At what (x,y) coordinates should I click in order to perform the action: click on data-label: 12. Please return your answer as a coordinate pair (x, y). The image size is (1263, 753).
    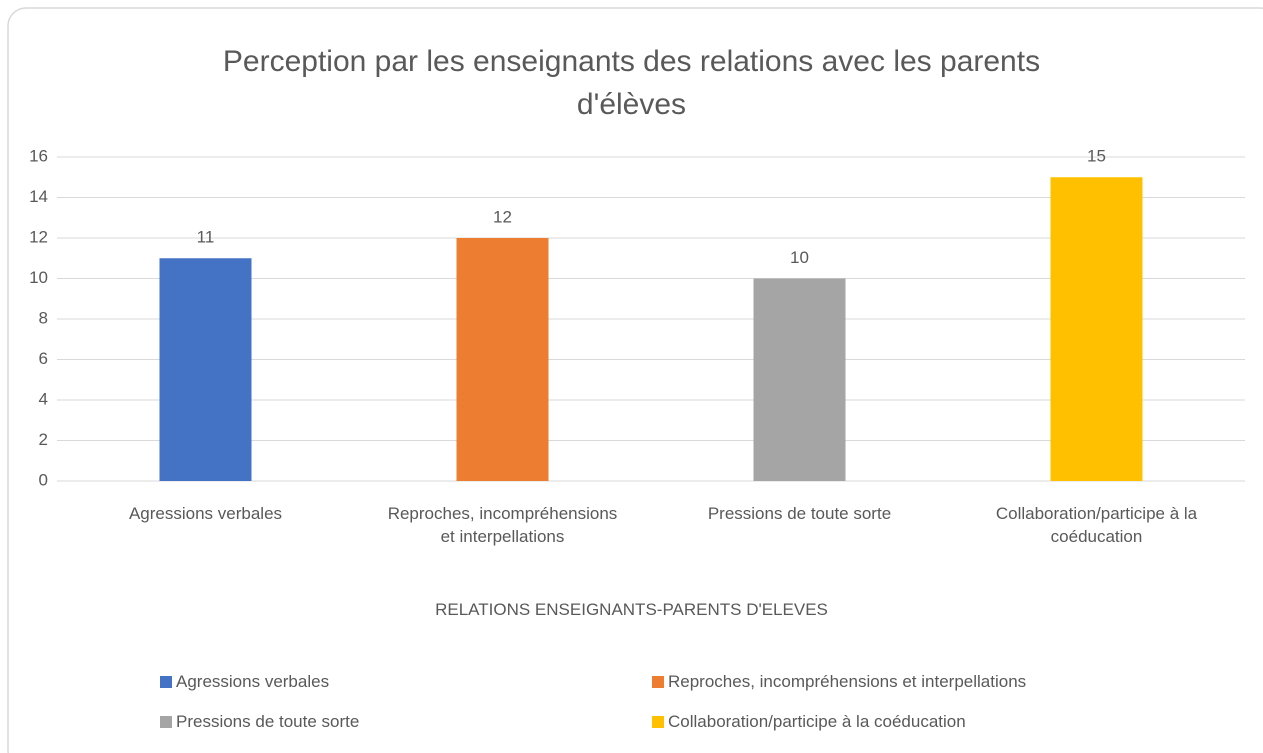
    Looking at the image, I should click on (502, 216).